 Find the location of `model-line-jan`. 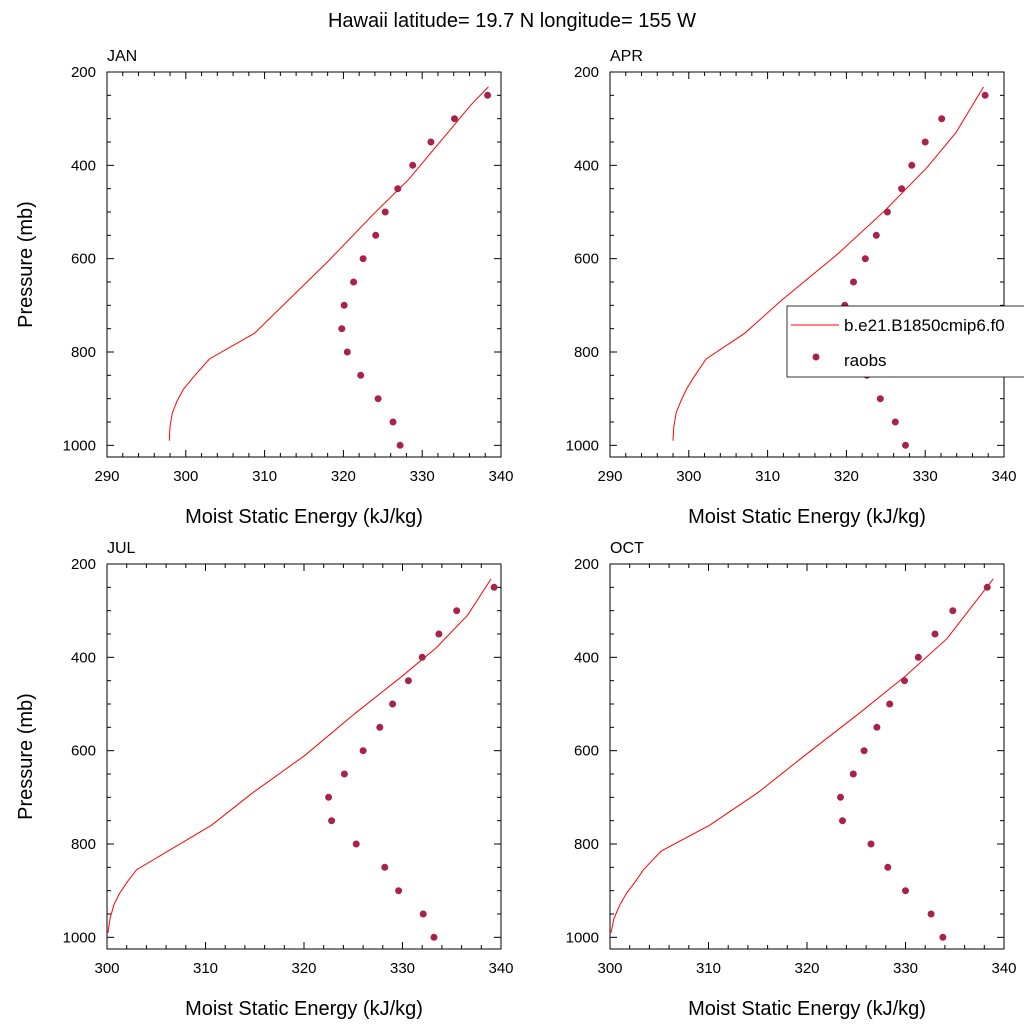

model-line-jan is located at coordinates (328, 263).